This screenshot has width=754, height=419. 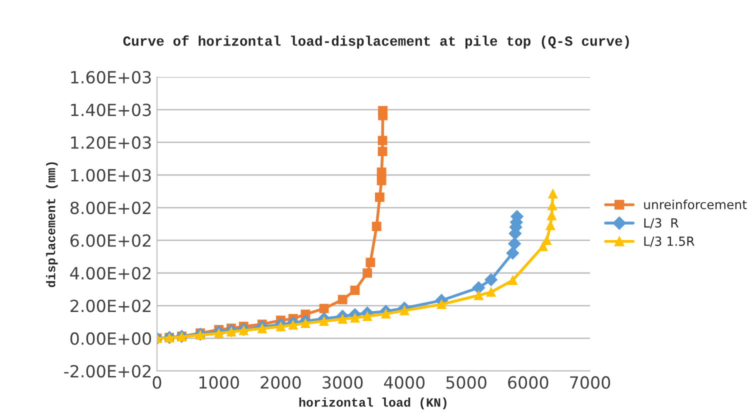 What do you see at coordinates (107, 371) in the screenshot?
I see `y-tick-label: -2.00E+02` at bounding box center [107, 371].